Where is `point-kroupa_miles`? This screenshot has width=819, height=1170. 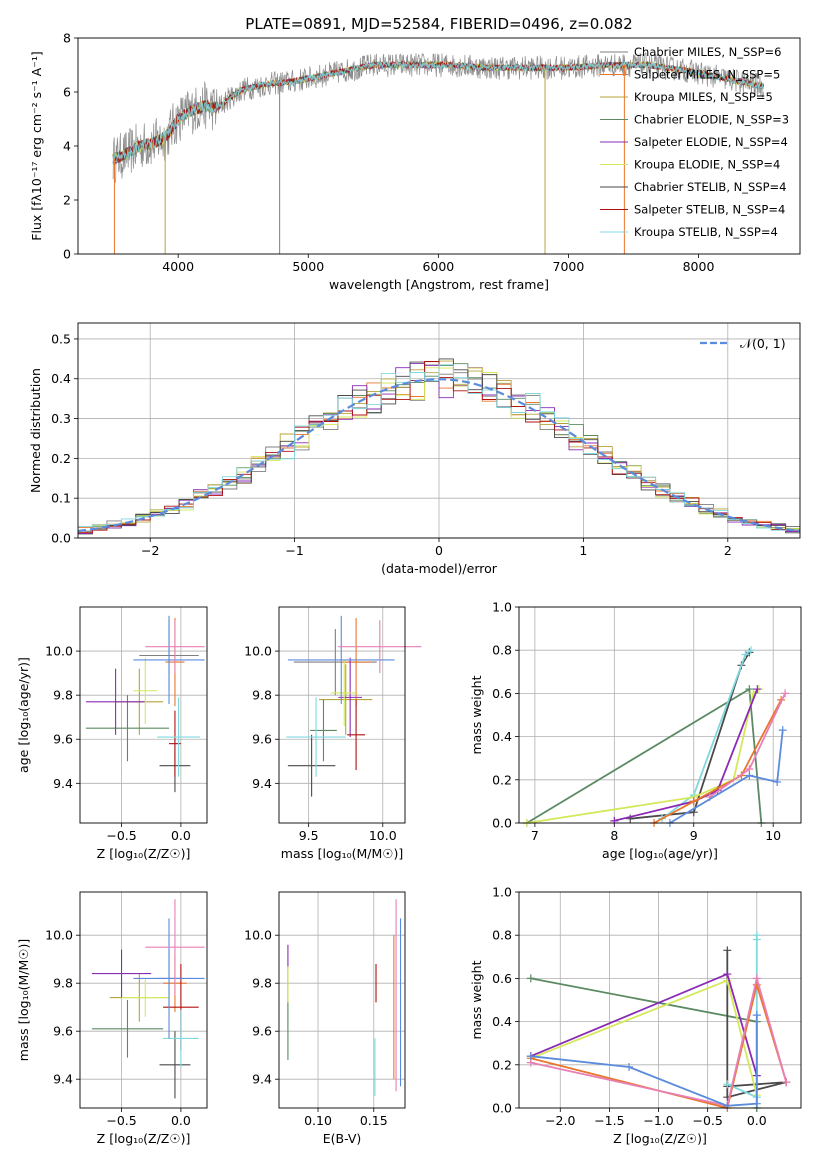
point-kroupa_miles is located at coordinates (346, 699).